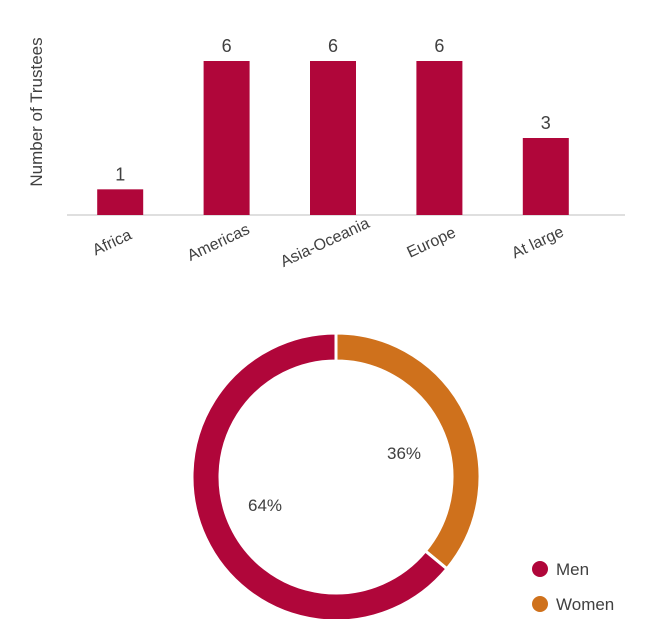 The height and width of the screenshot is (619, 645). I want to click on legend-marker-men, so click(540, 569).